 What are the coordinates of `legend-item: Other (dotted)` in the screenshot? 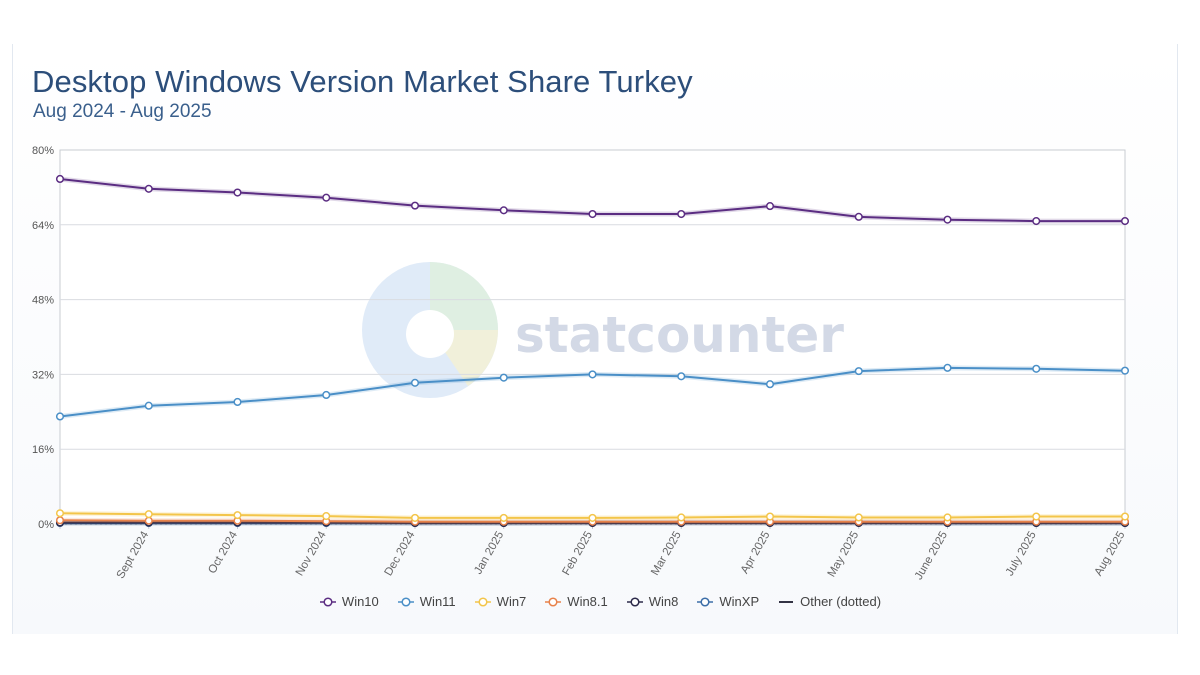 It's located at (829, 601).